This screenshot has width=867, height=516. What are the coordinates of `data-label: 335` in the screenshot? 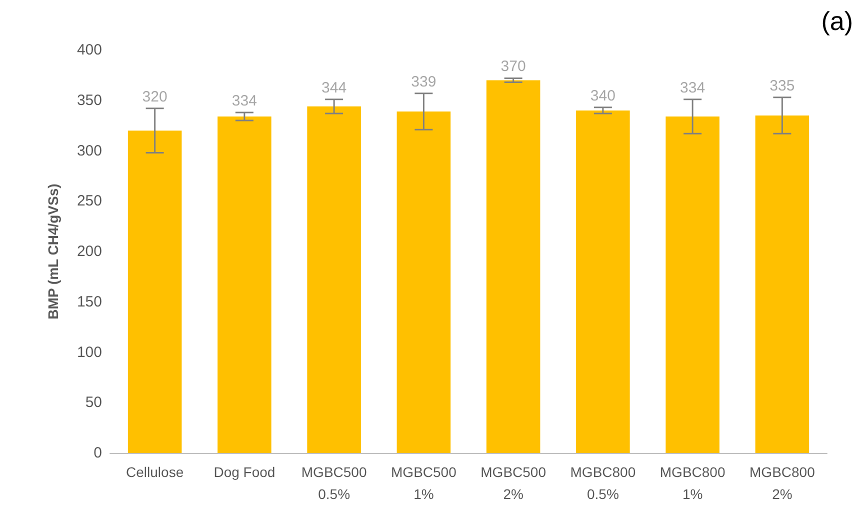 It's located at (782, 85).